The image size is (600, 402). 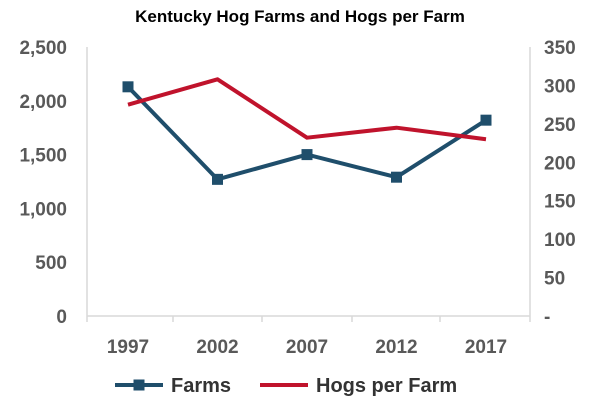 I want to click on legend-marker, so click(x=139, y=385).